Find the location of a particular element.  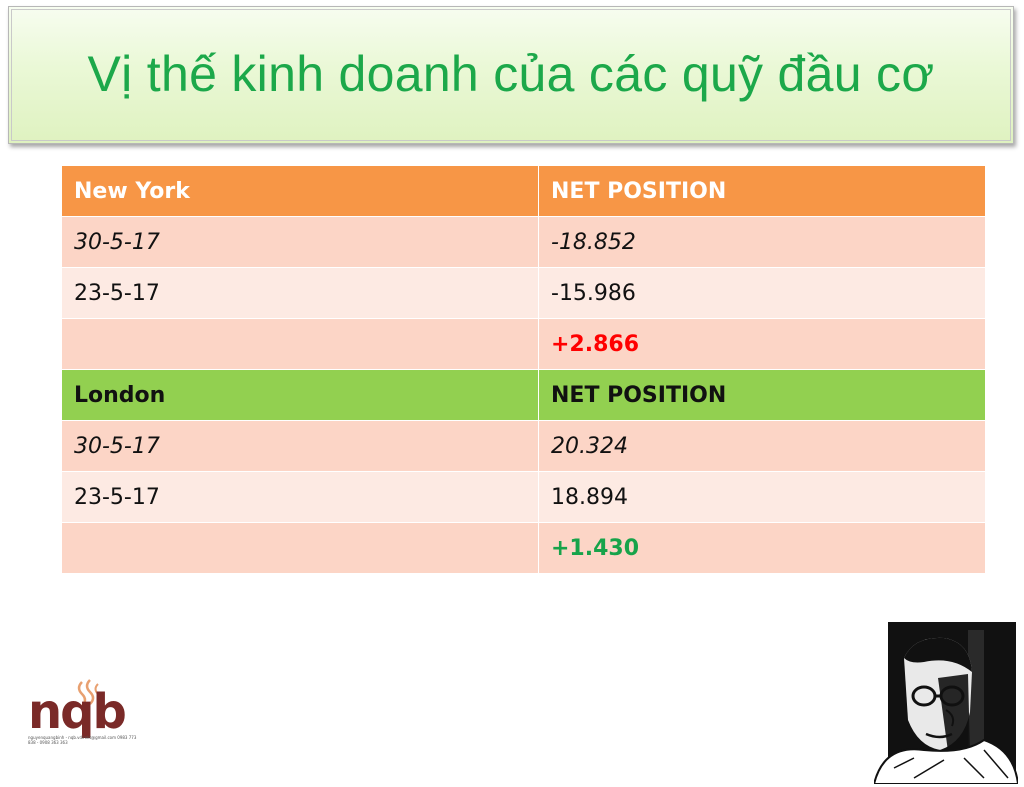

table-row-change: +1.430 is located at coordinates (523, 548).